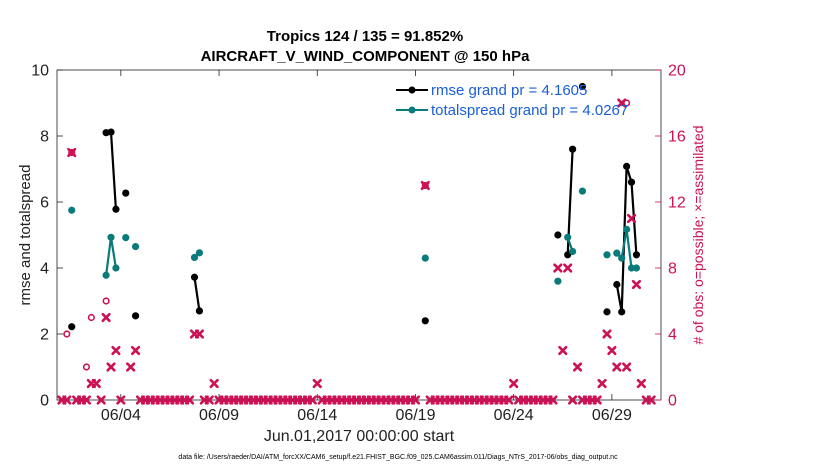 The width and height of the screenshot is (830, 470). What do you see at coordinates (672, 335) in the screenshot?
I see `y2-tick-label: 4` at bounding box center [672, 335].